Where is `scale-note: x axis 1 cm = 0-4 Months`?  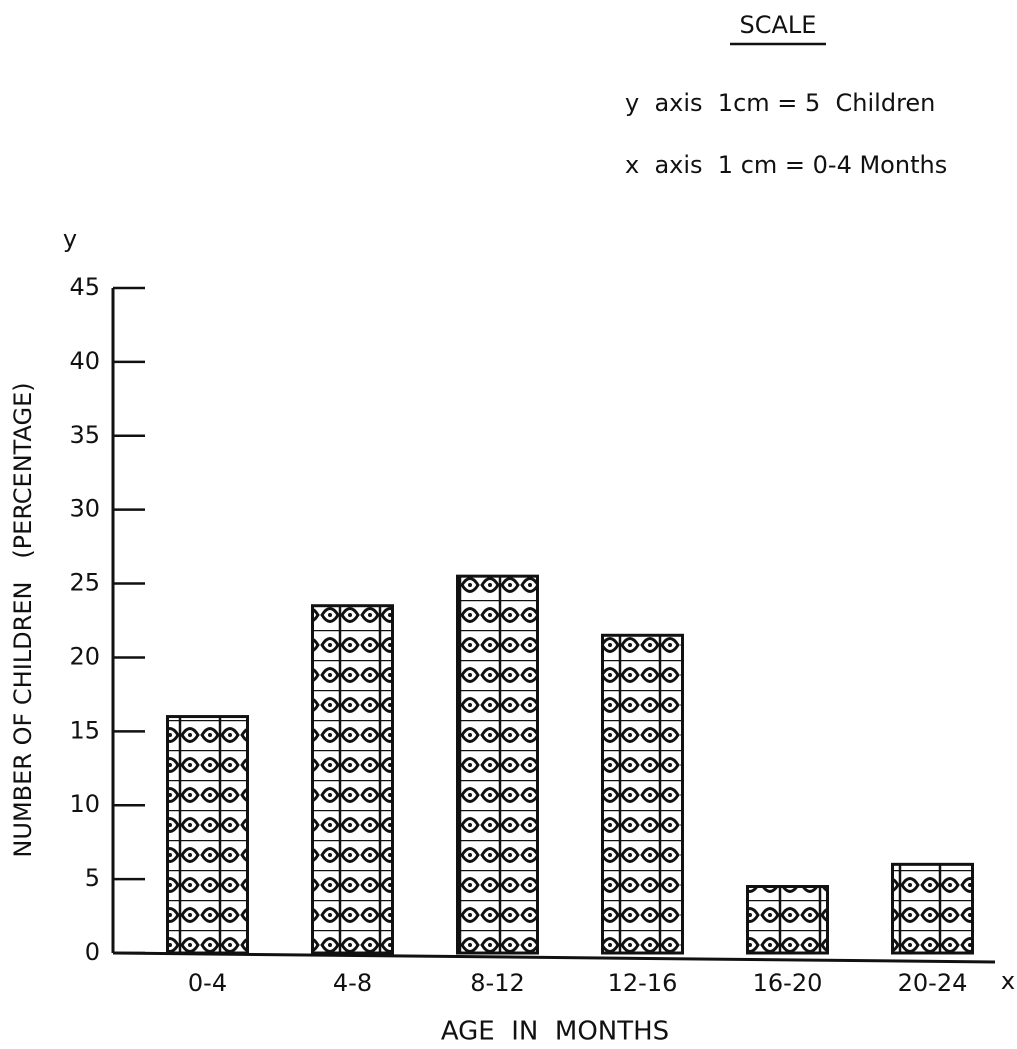 scale-note: x axis 1 cm = 0-4 Months is located at coordinates (786, 165).